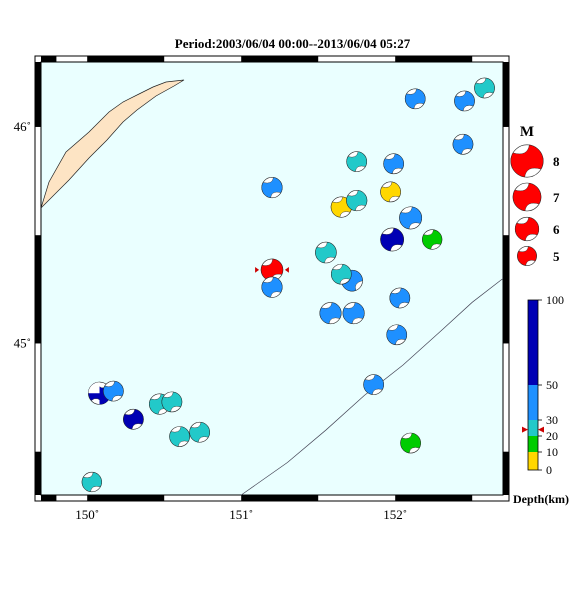  Describe the element at coordinates (552, 420) in the screenshot. I see `depth-tick-label: 30` at that location.